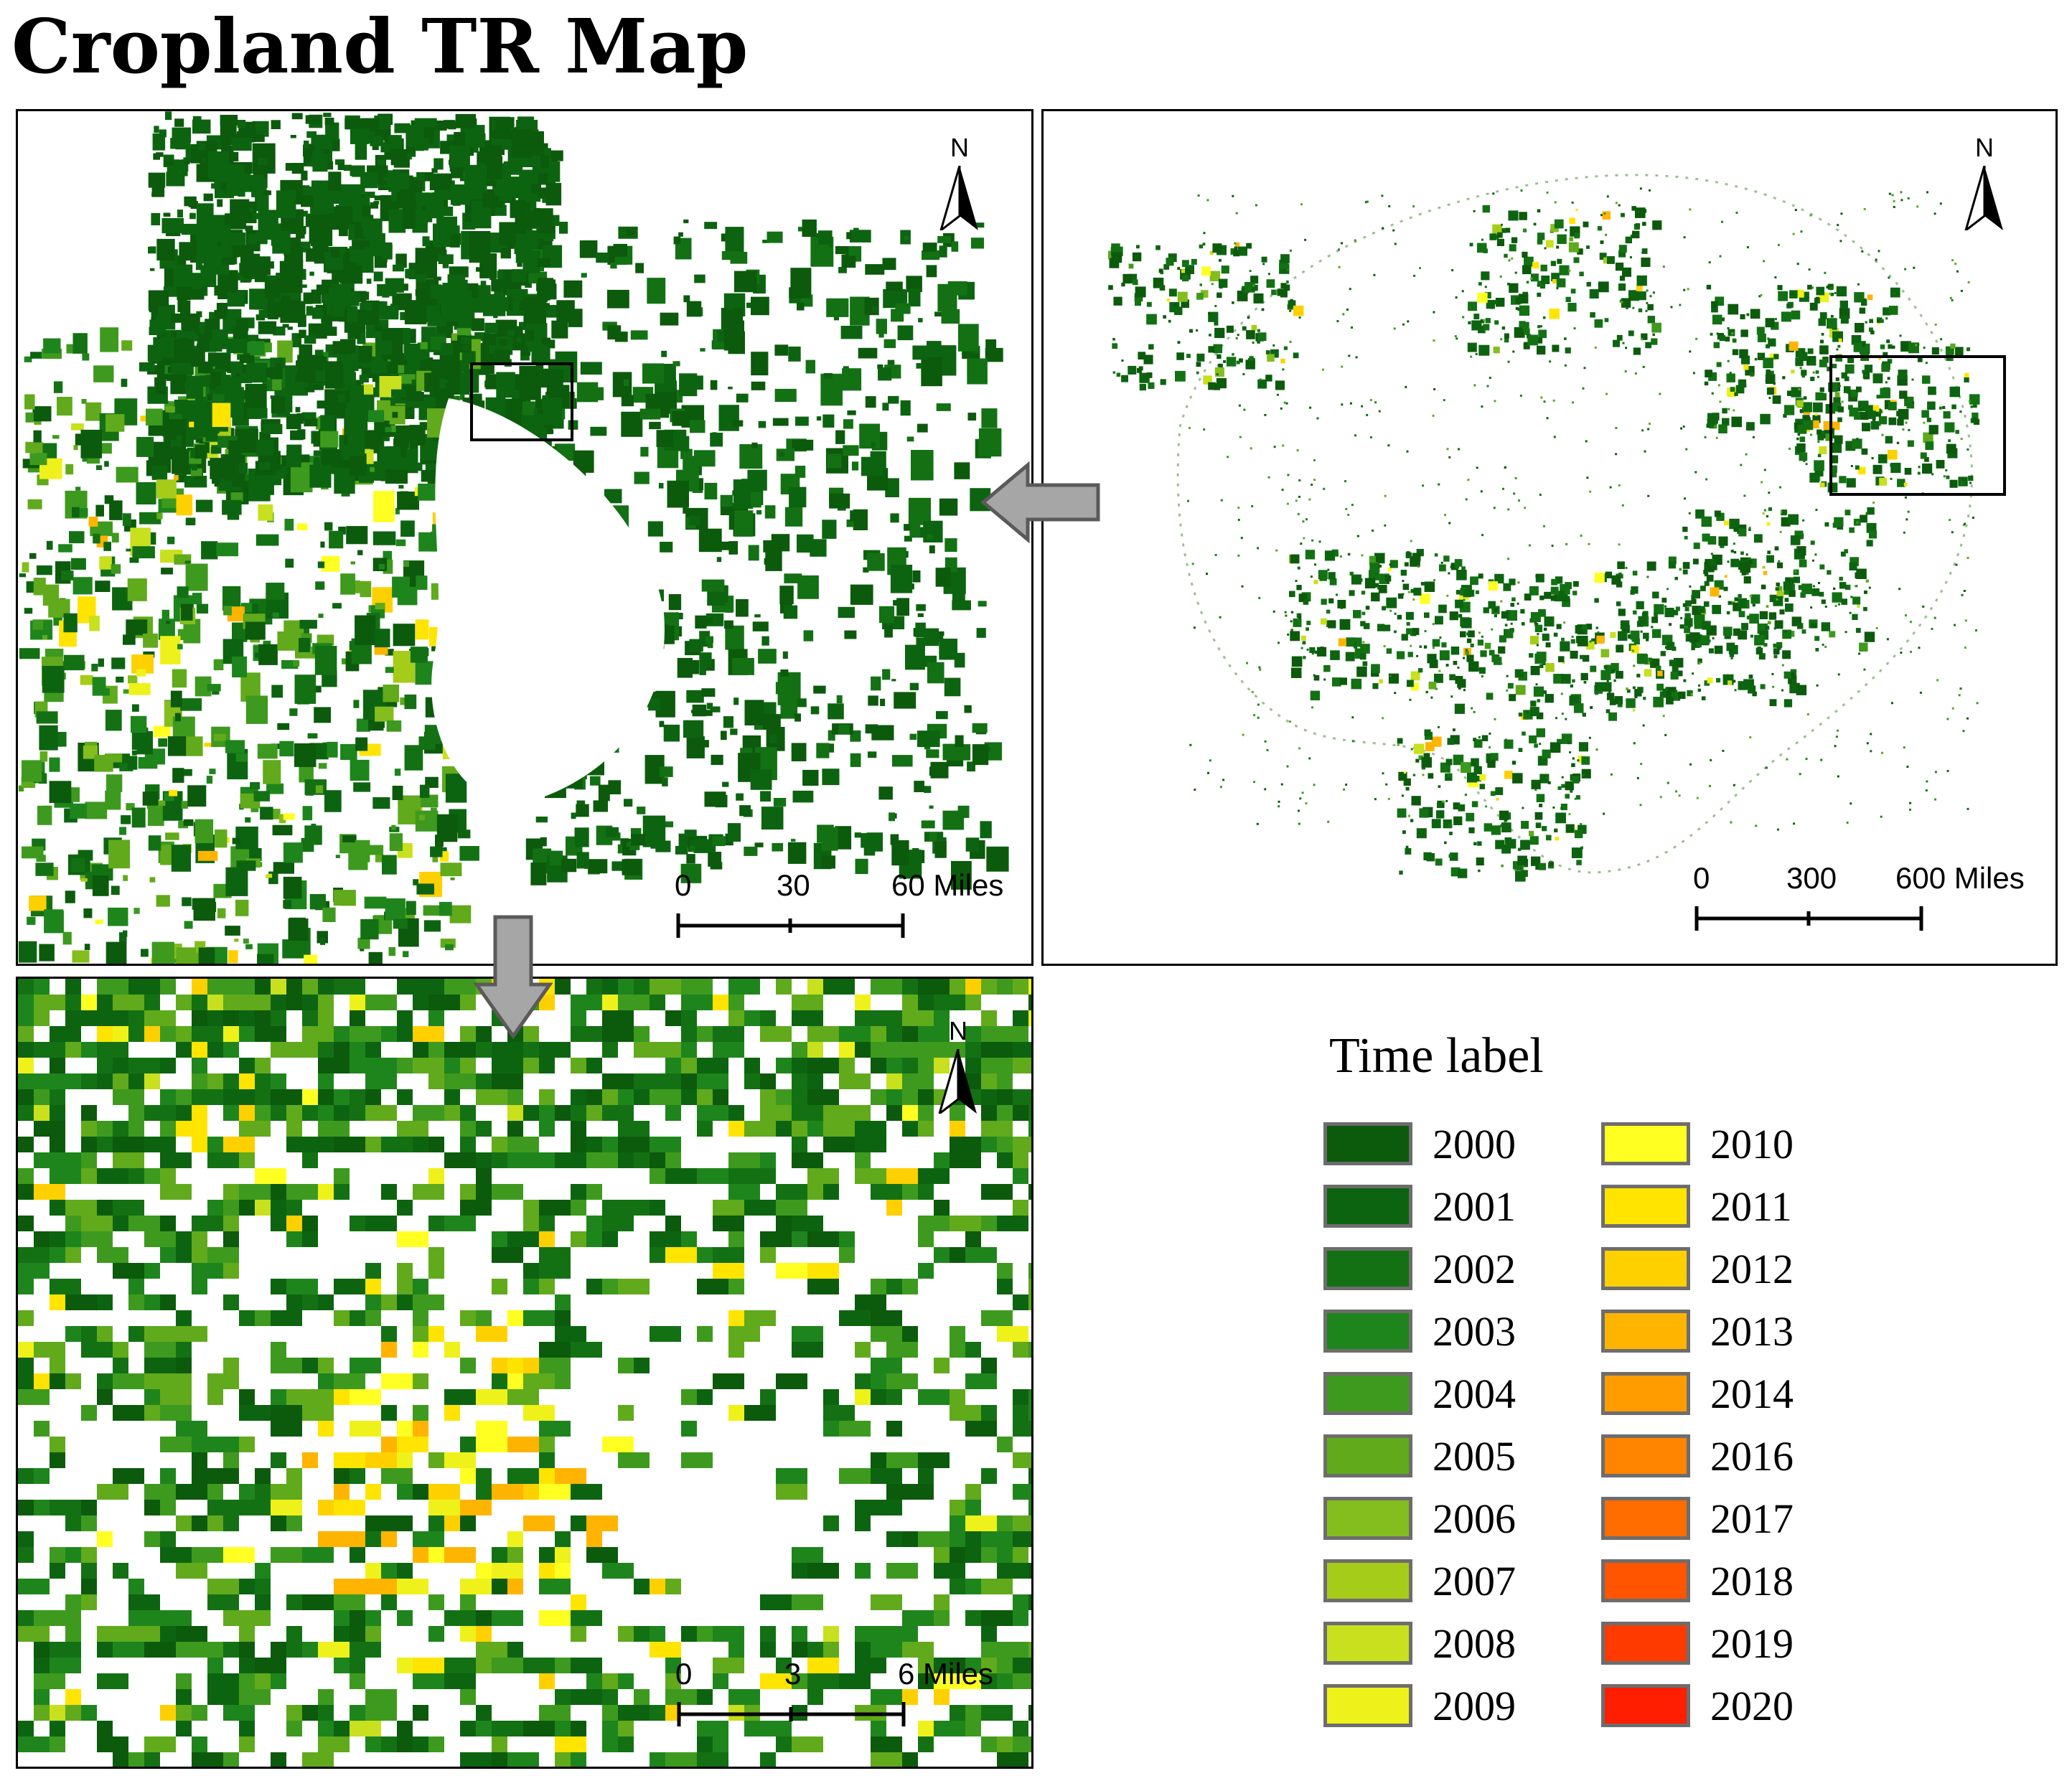 This screenshot has height=1786, width=2072. Describe the element at coordinates (1752, 1144) in the screenshot. I see `legend-year-label: 2010` at that location.